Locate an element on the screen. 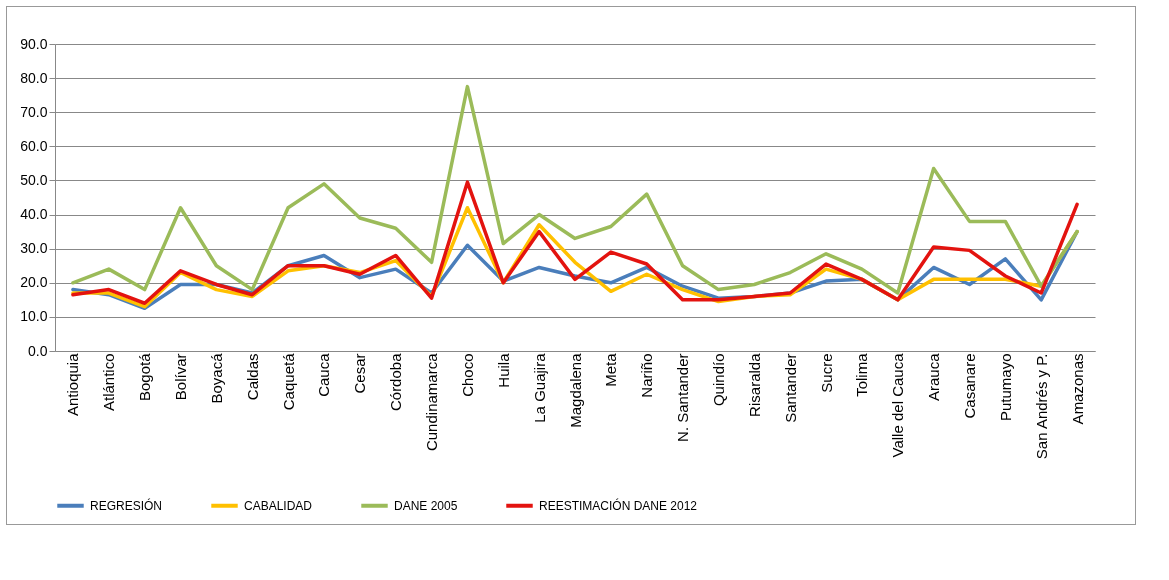  y-tick-label: 30.0 is located at coordinates (34, 248).